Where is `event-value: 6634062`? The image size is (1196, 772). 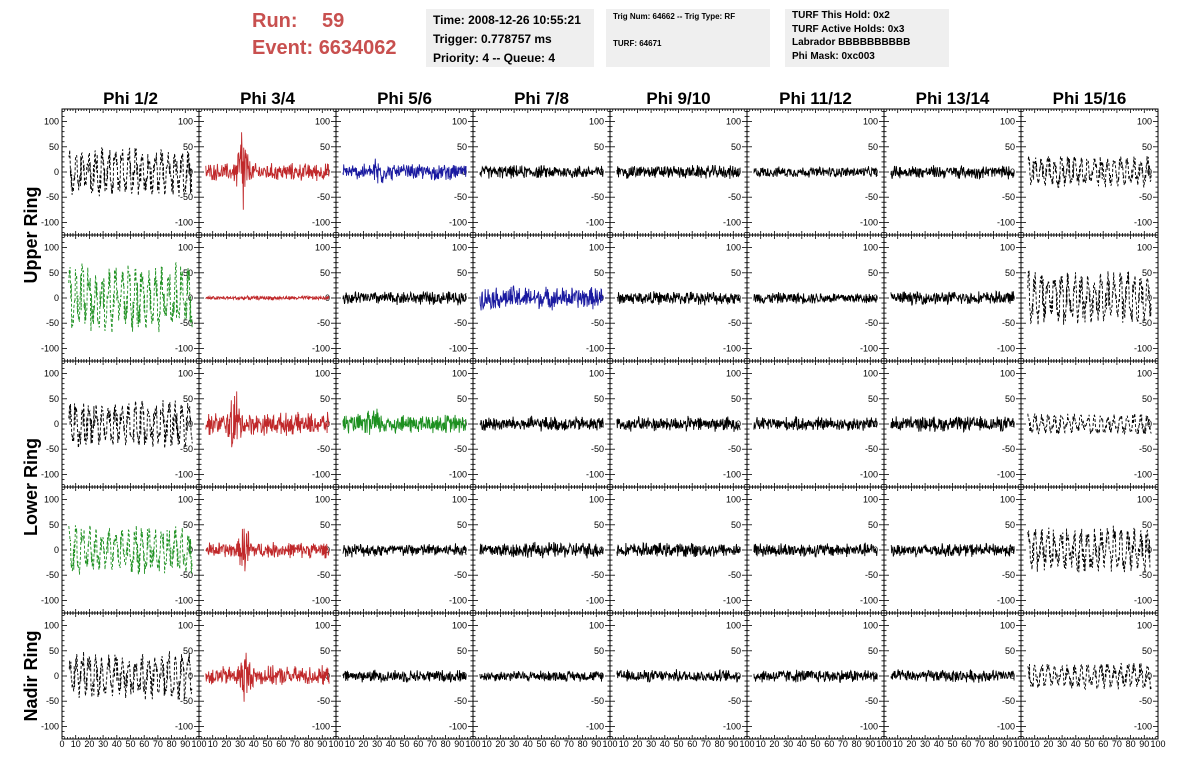
event-value: 6634062 is located at coordinates (357, 48).